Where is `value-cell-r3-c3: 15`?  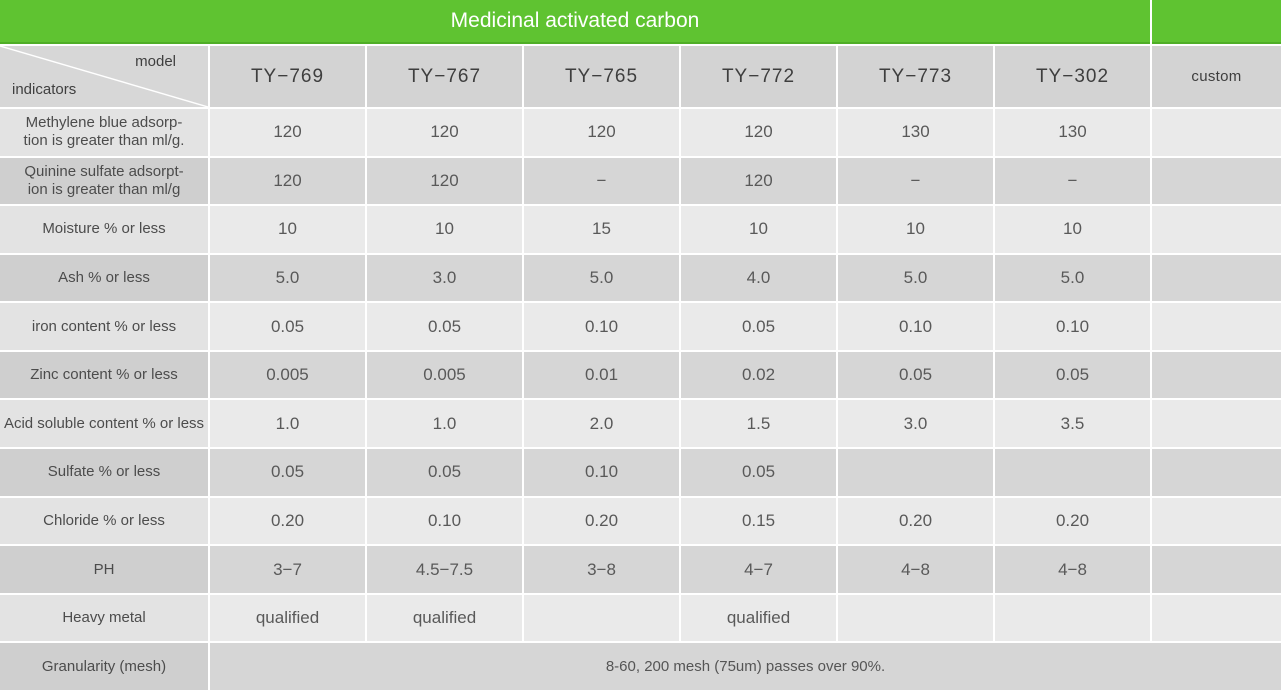 value-cell-r3-c3: 15 is located at coordinates (601, 229).